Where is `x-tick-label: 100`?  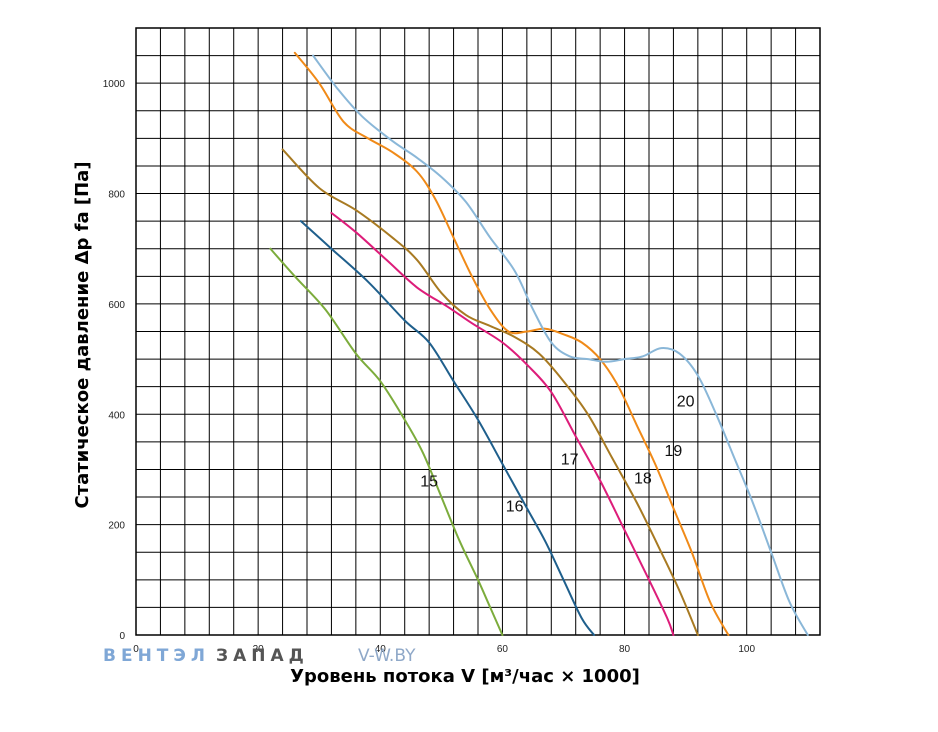
x-tick-label: 100 is located at coordinates (746, 649).